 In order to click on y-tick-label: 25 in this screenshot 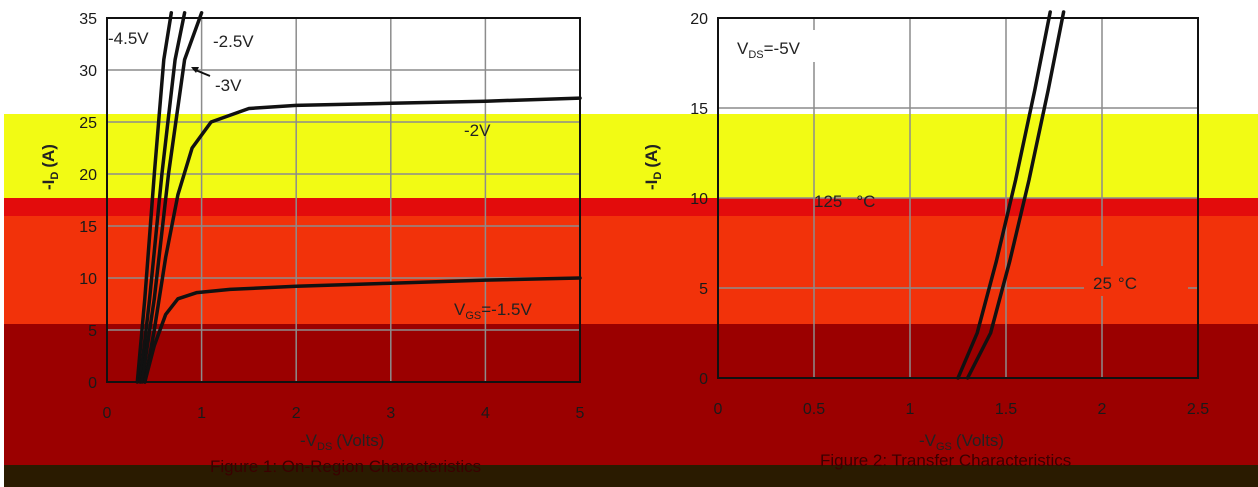, I will do `click(88, 123)`.